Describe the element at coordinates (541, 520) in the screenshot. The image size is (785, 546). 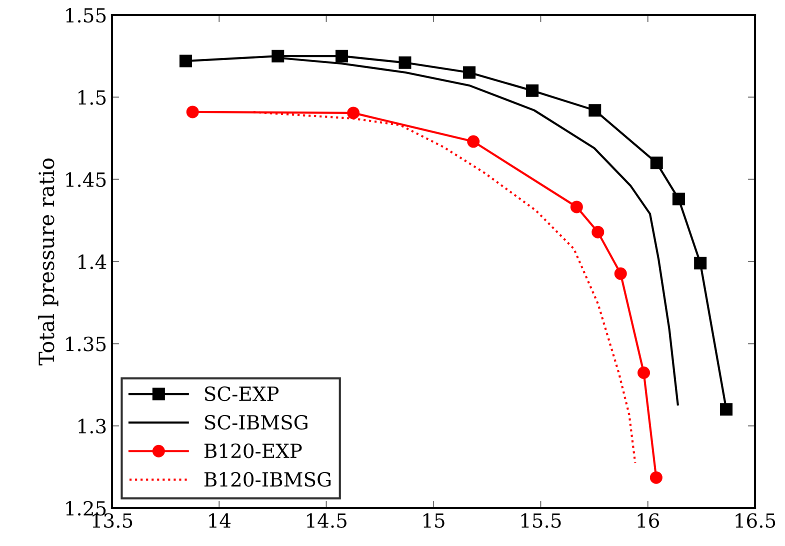
I see `x-tick-label: 15.5` at that location.